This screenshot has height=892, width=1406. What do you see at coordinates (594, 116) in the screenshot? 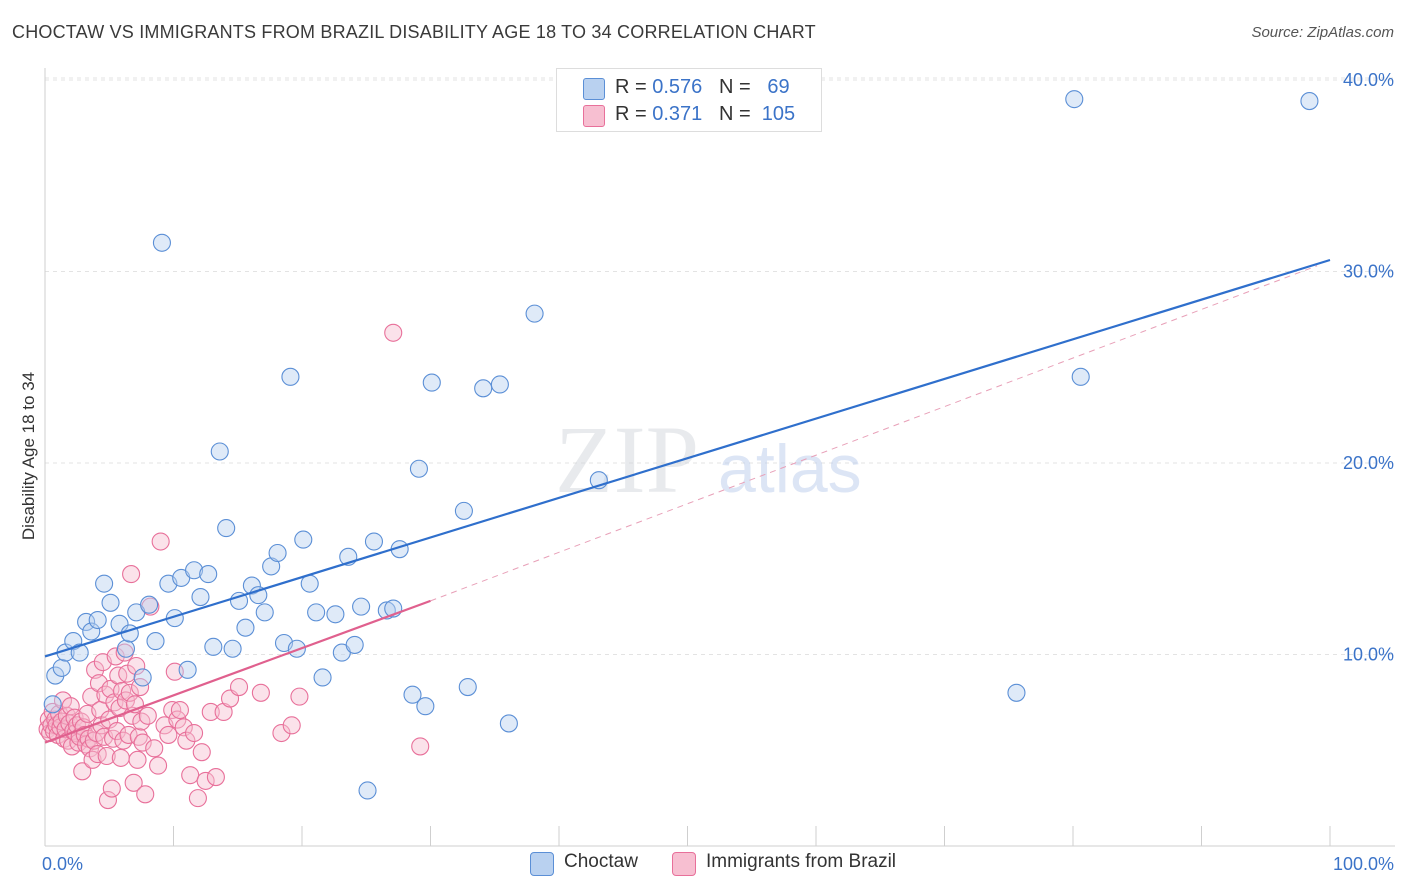
I see `legend-swatch-brazil` at bounding box center [594, 116].